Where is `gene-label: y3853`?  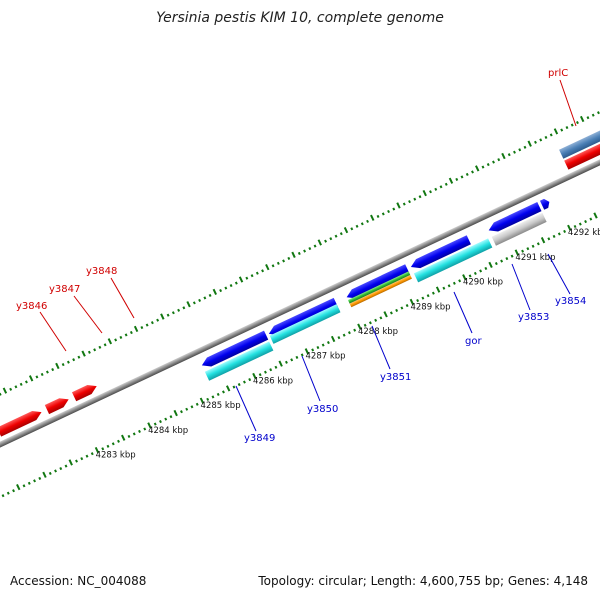
gene-label: y3853 is located at coordinates (533, 317).